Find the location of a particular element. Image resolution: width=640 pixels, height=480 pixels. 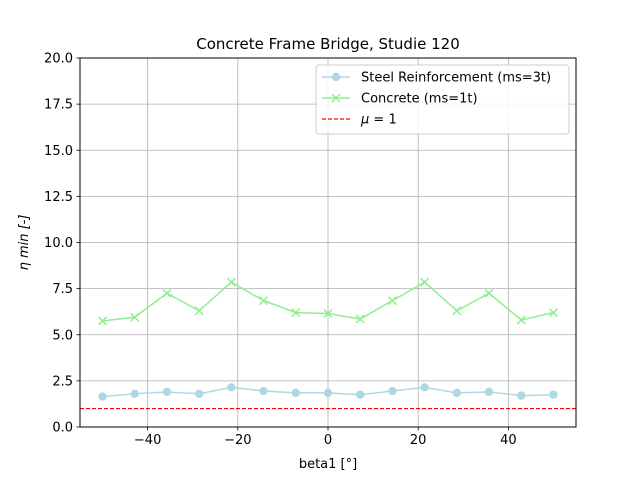

y-tick-label: 7.5 is located at coordinates (62, 289).